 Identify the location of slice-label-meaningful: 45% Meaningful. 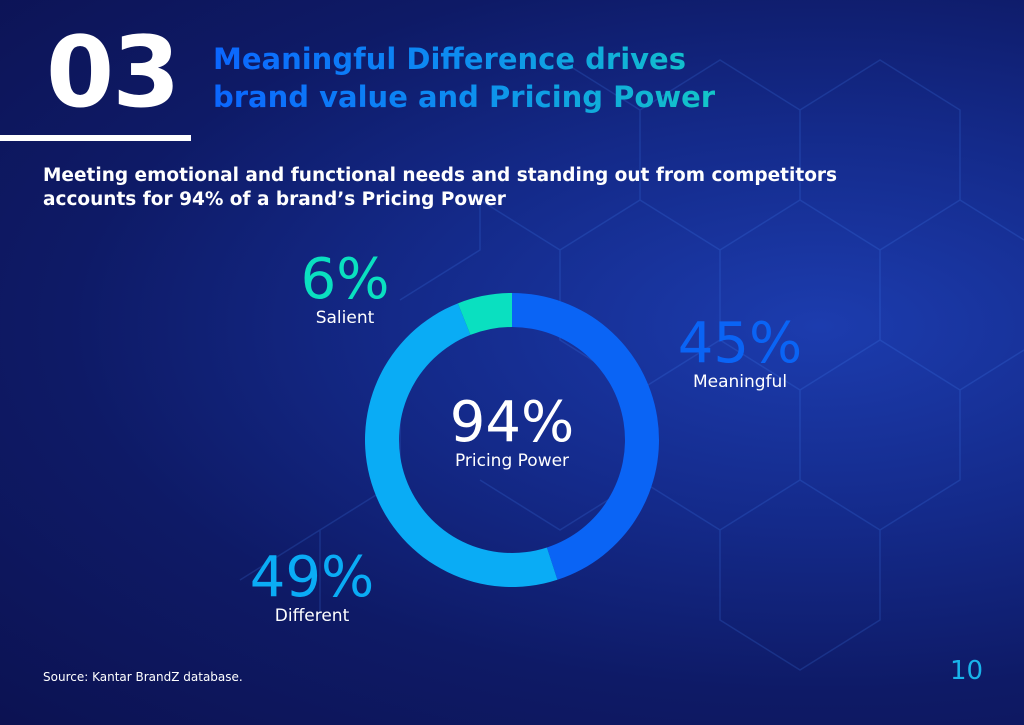
(740, 352).